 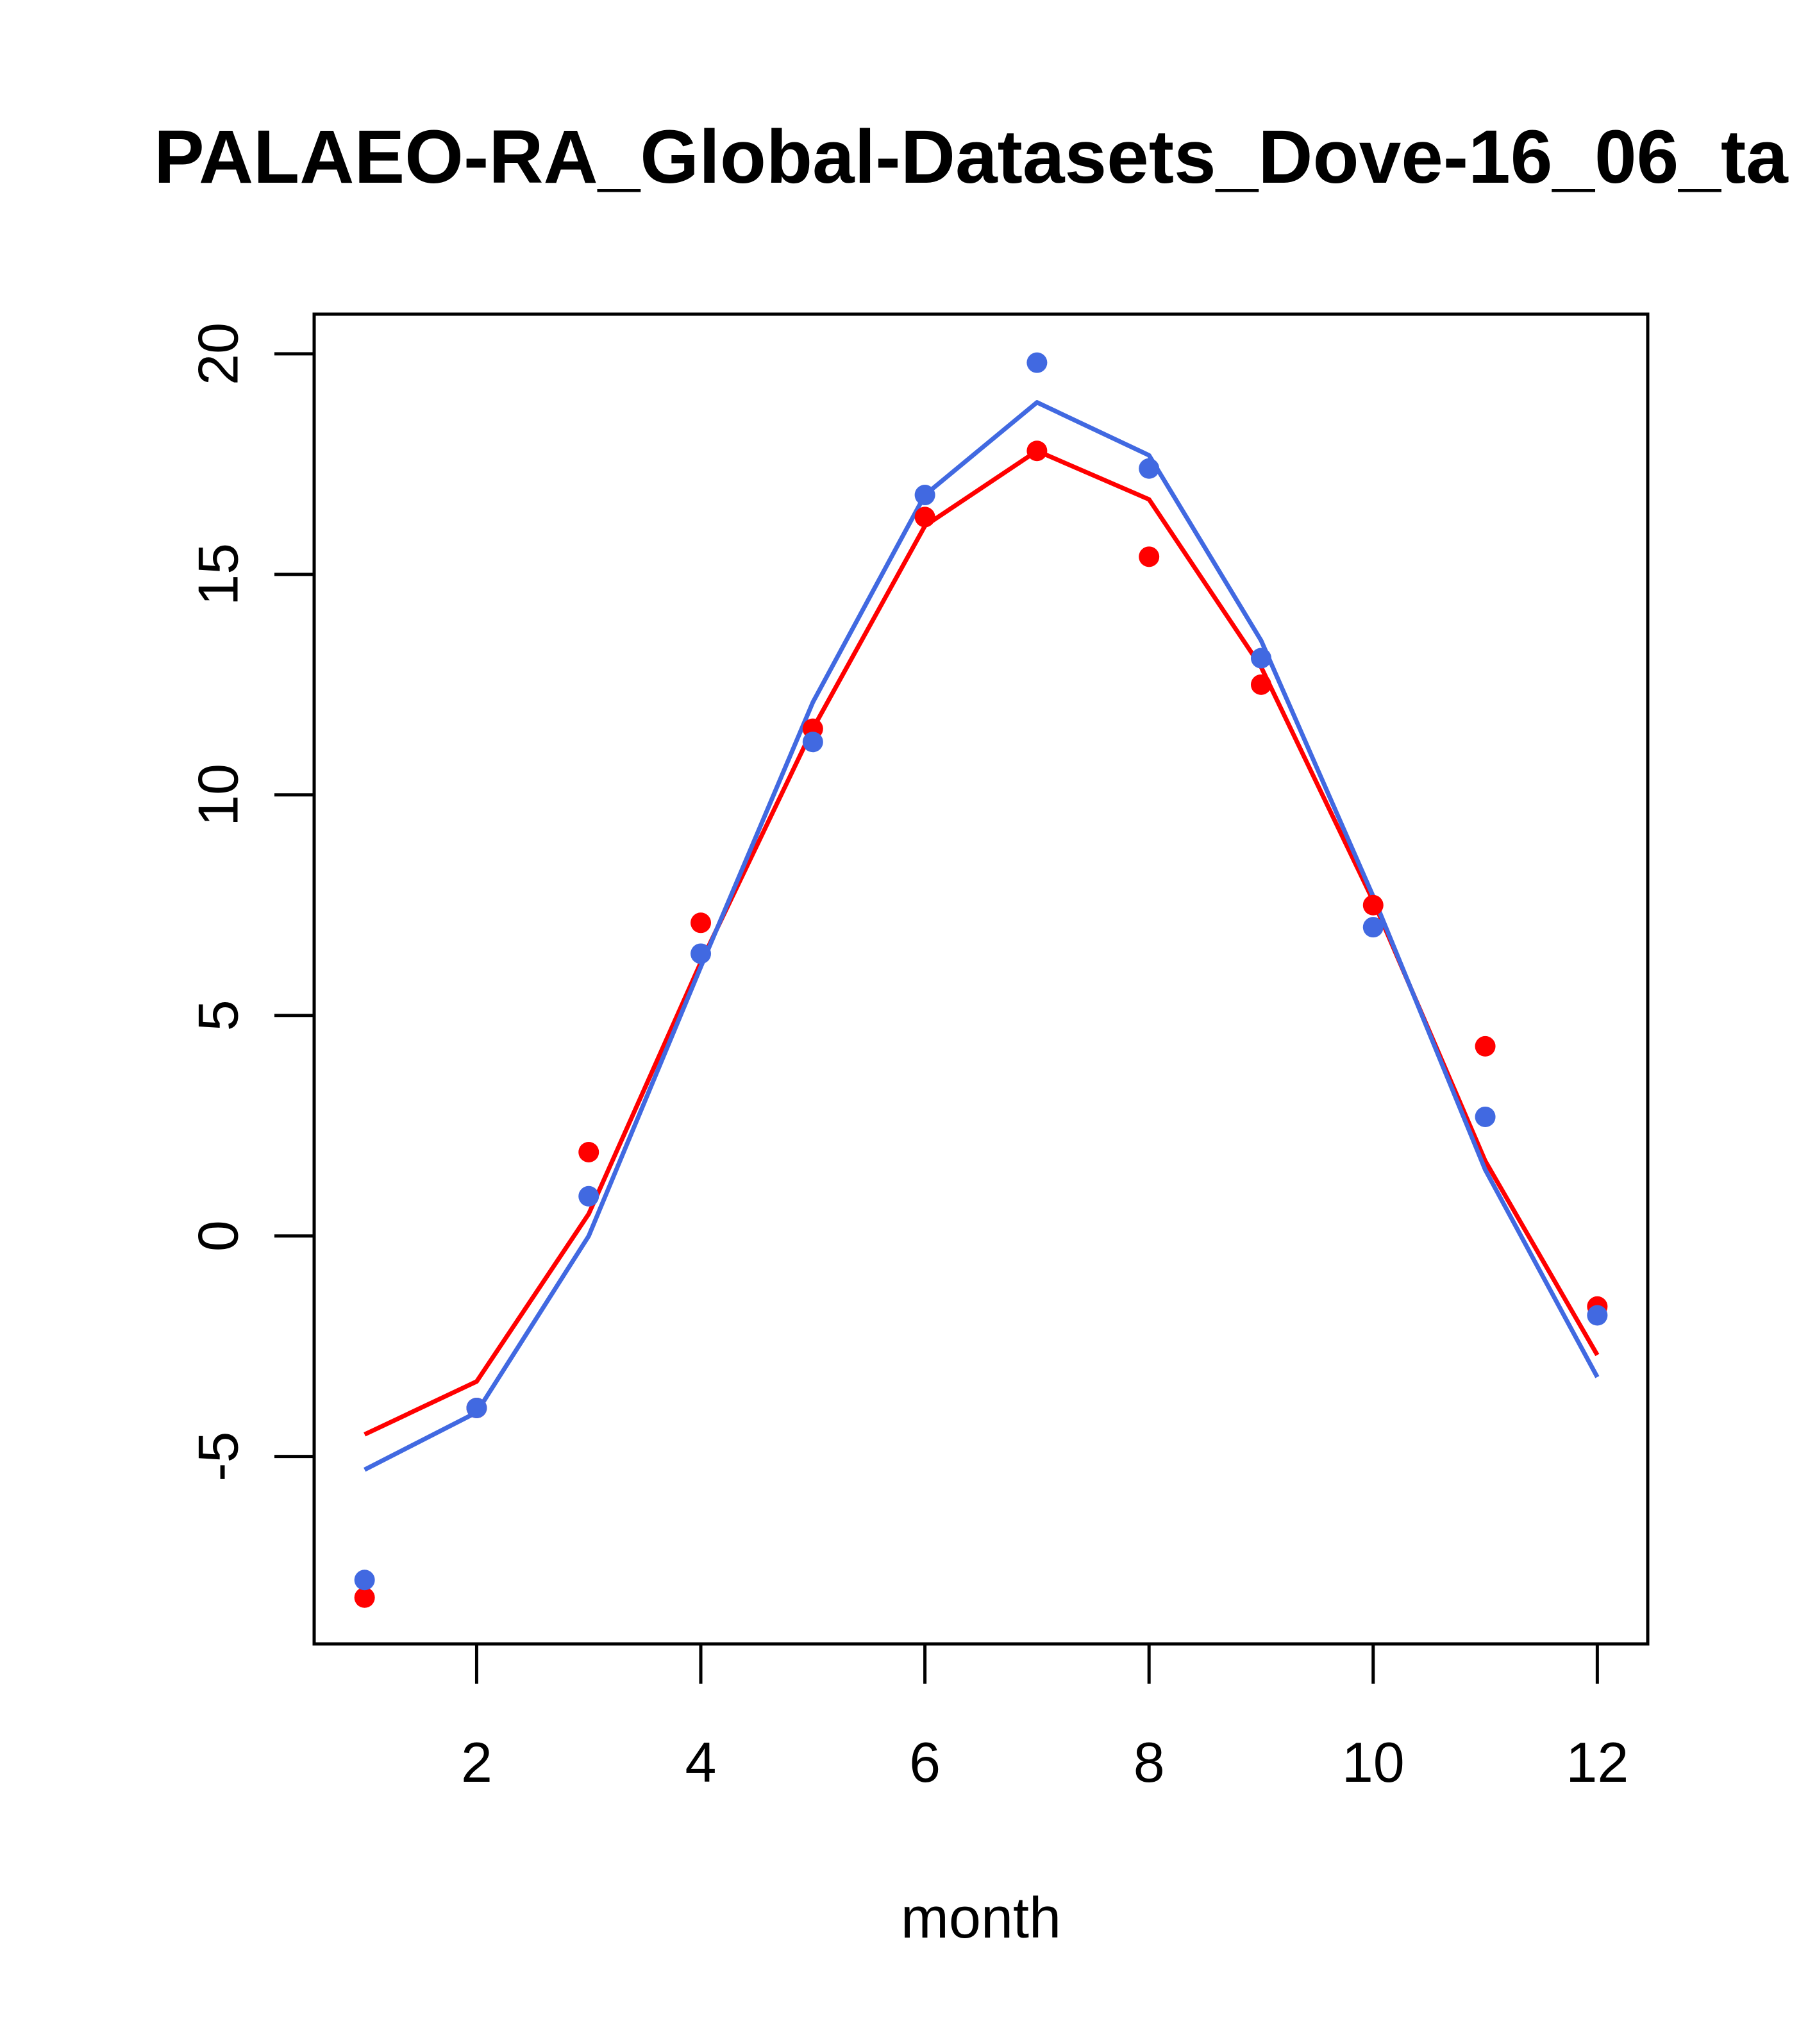 I want to click on y-axis: -5 0 5 10 15 20, so click(x=250, y=903).